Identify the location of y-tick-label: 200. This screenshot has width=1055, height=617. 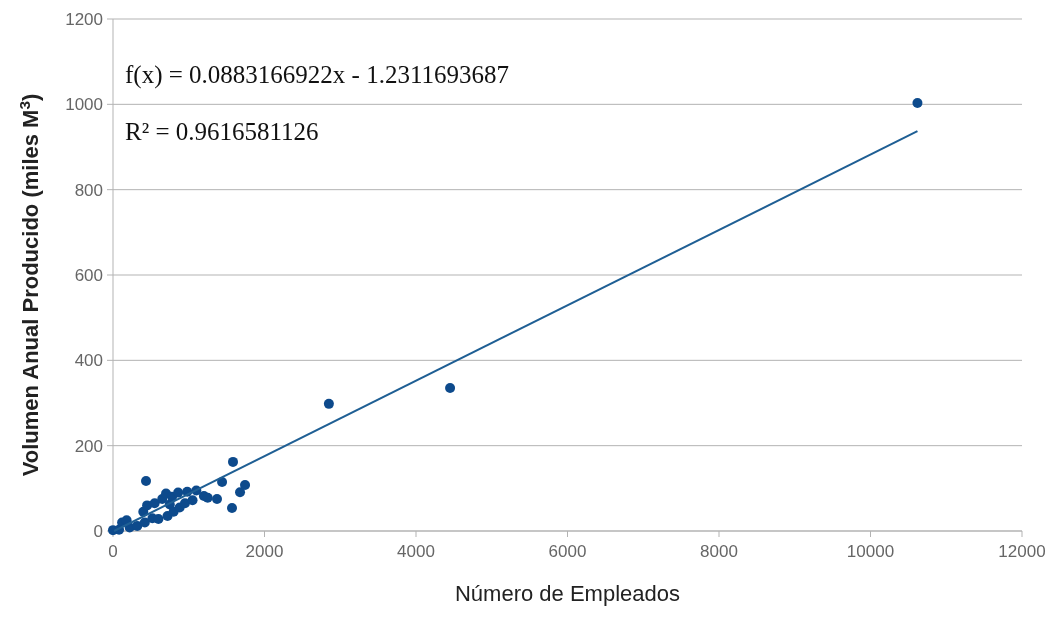
(88, 446).